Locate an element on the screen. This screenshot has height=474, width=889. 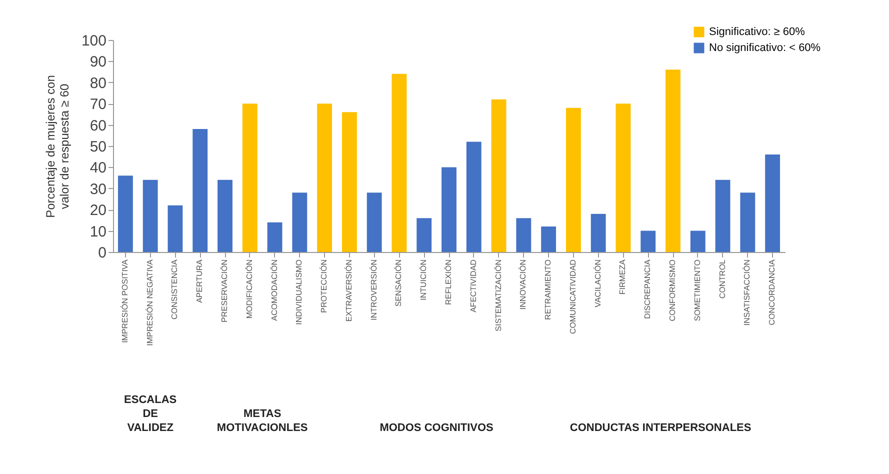
text: CONDUCTAS INTERPERSONALES is located at coordinates (661, 428).